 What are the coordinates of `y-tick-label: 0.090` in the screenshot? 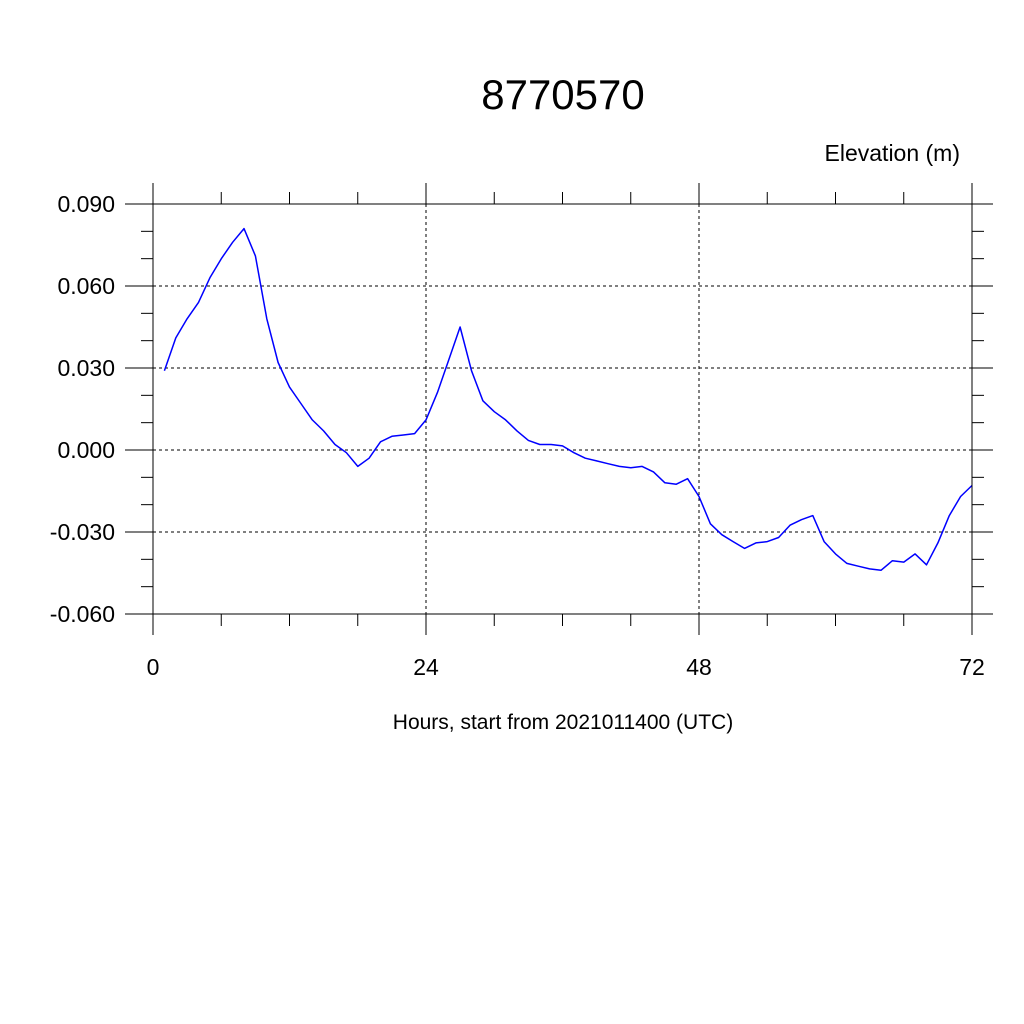 It's located at (86, 204).